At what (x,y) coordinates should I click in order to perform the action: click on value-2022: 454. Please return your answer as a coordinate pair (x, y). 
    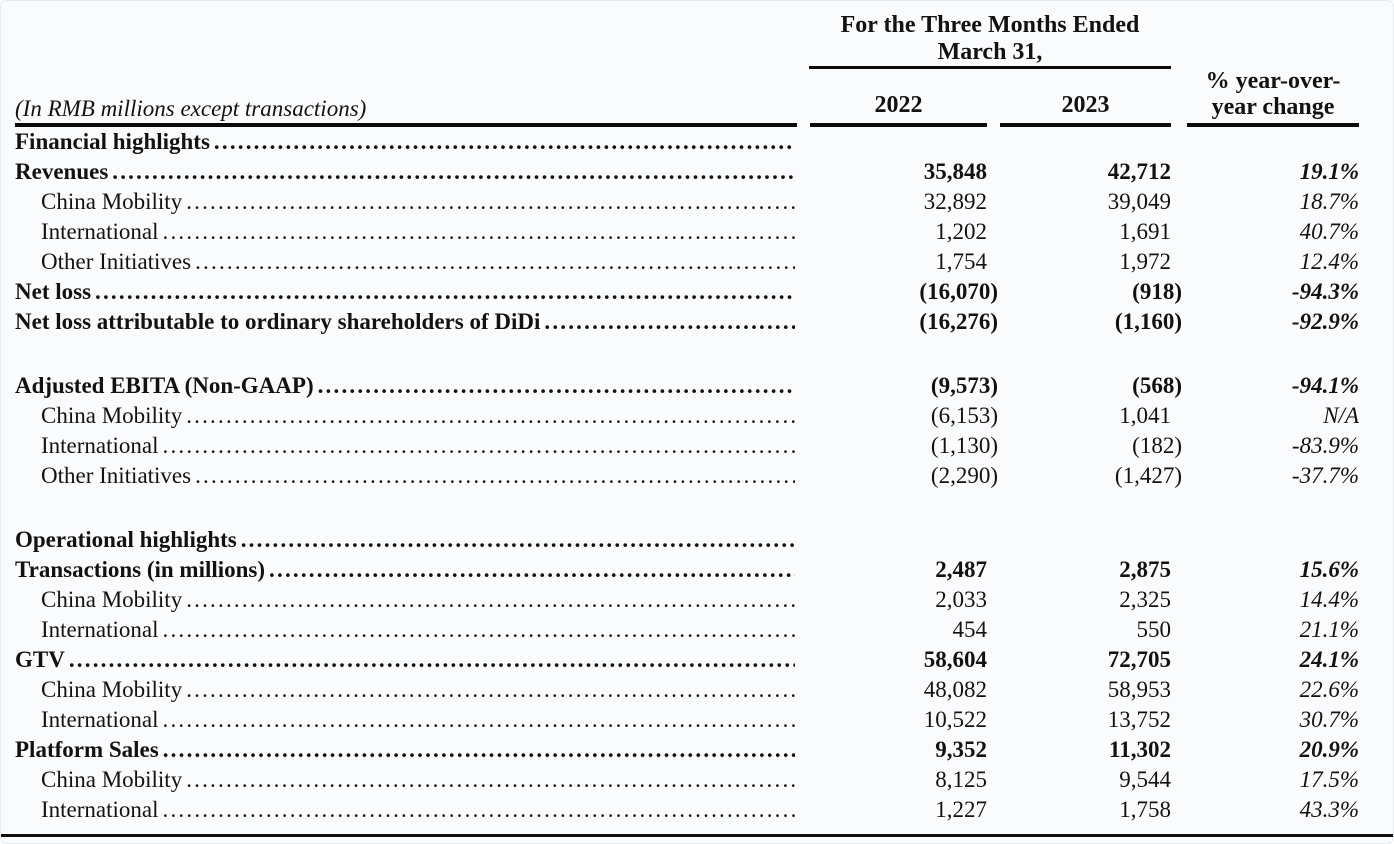
    Looking at the image, I should click on (970, 629).